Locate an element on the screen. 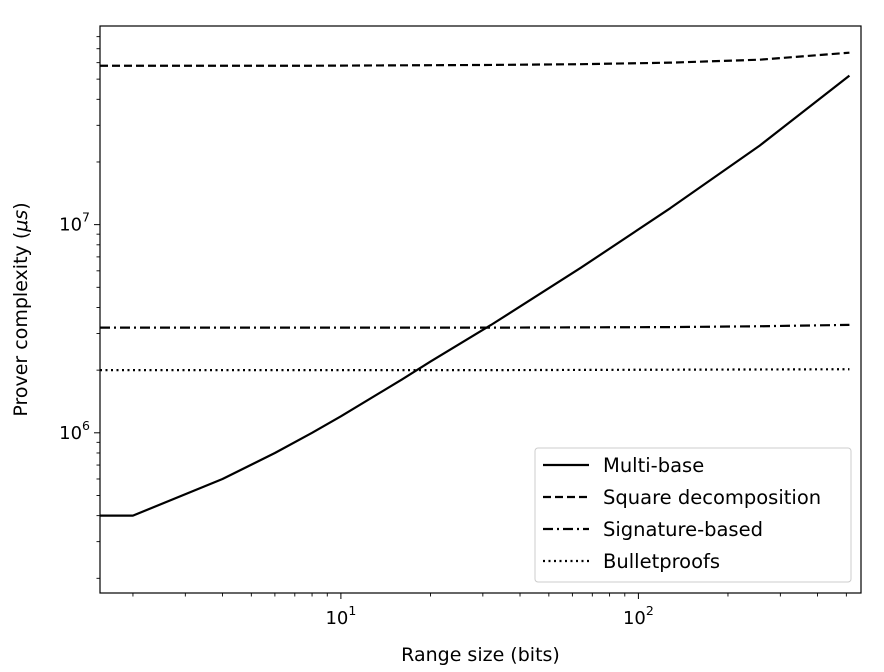  y-axis-label-suffix: ) is located at coordinates (21, 205).